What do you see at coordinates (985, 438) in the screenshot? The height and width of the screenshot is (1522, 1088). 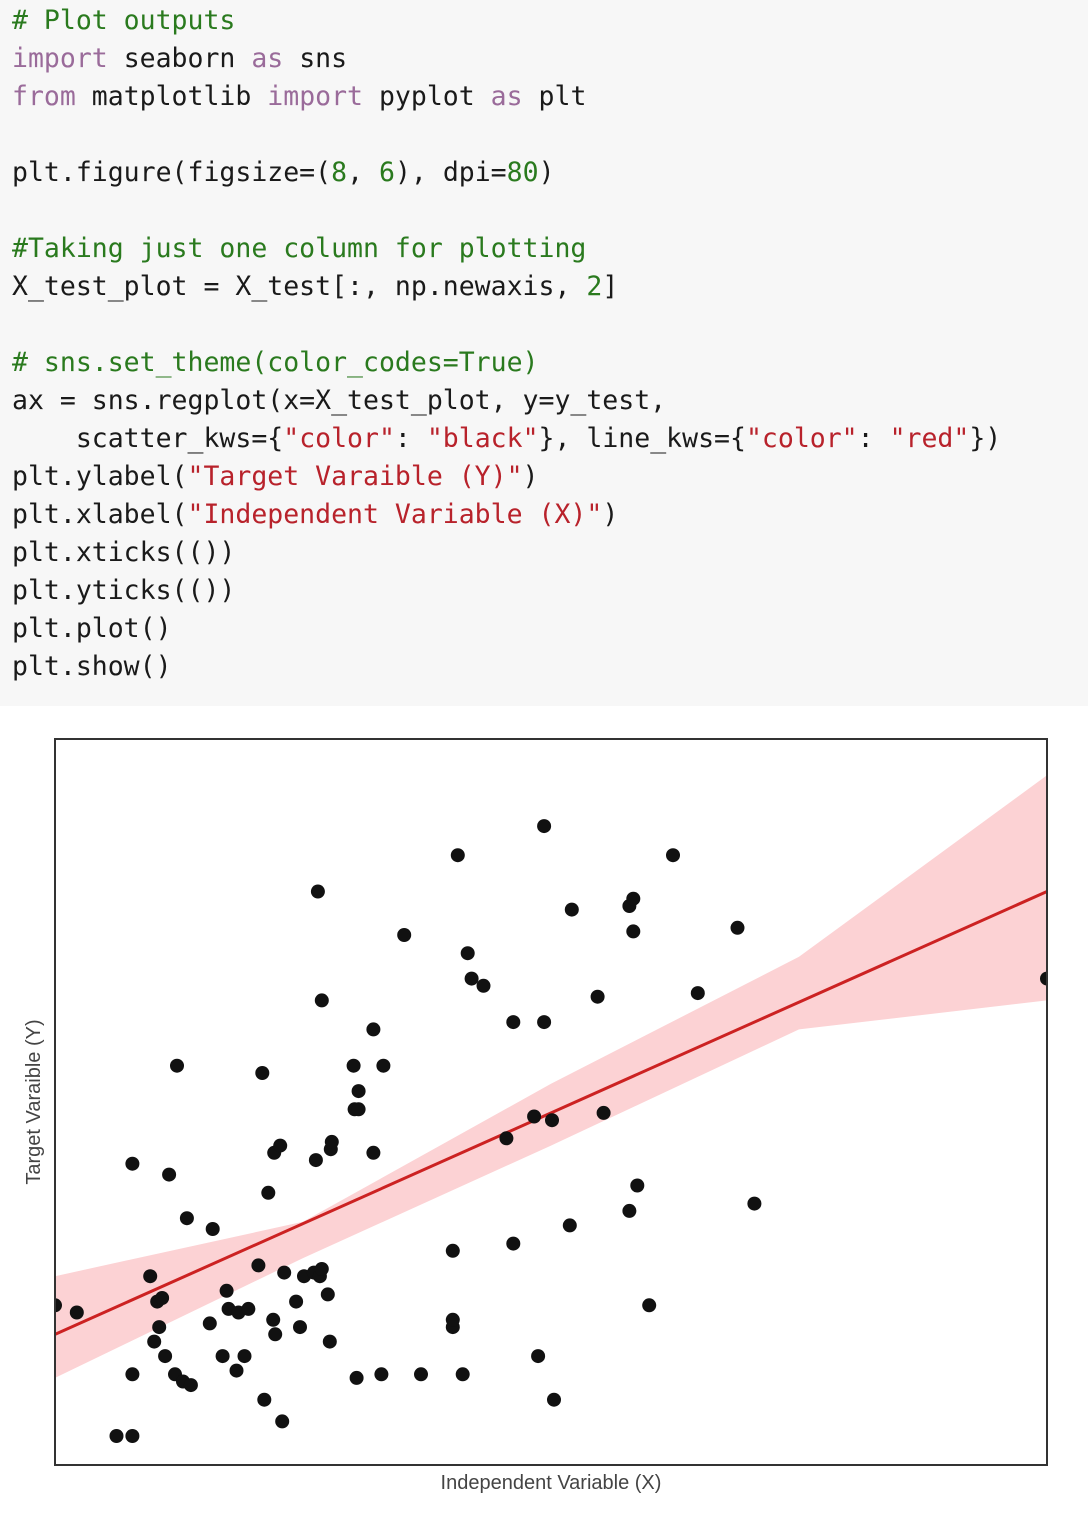 I see `code-token-plain: })` at bounding box center [985, 438].